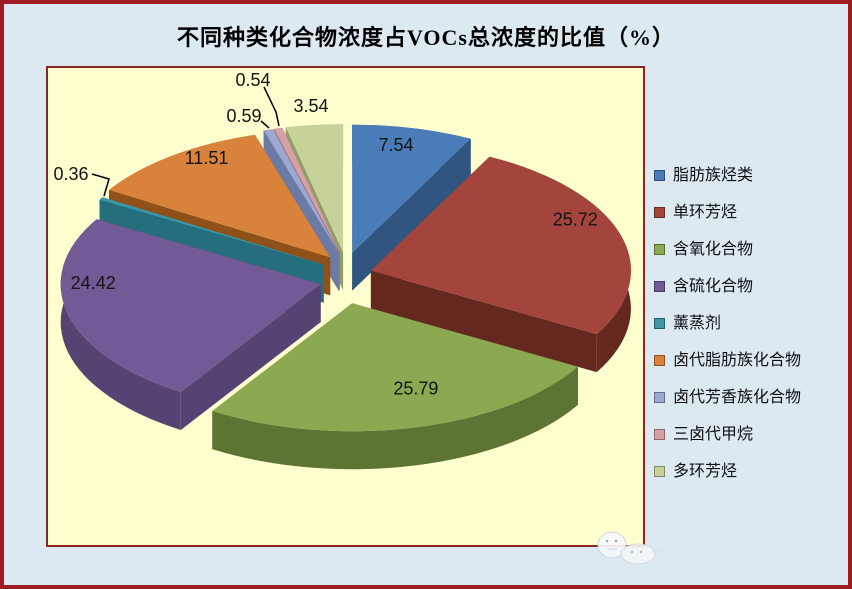 This screenshot has width=852, height=589. I want to click on legend-label: 三卤代甲烷, so click(713, 434).